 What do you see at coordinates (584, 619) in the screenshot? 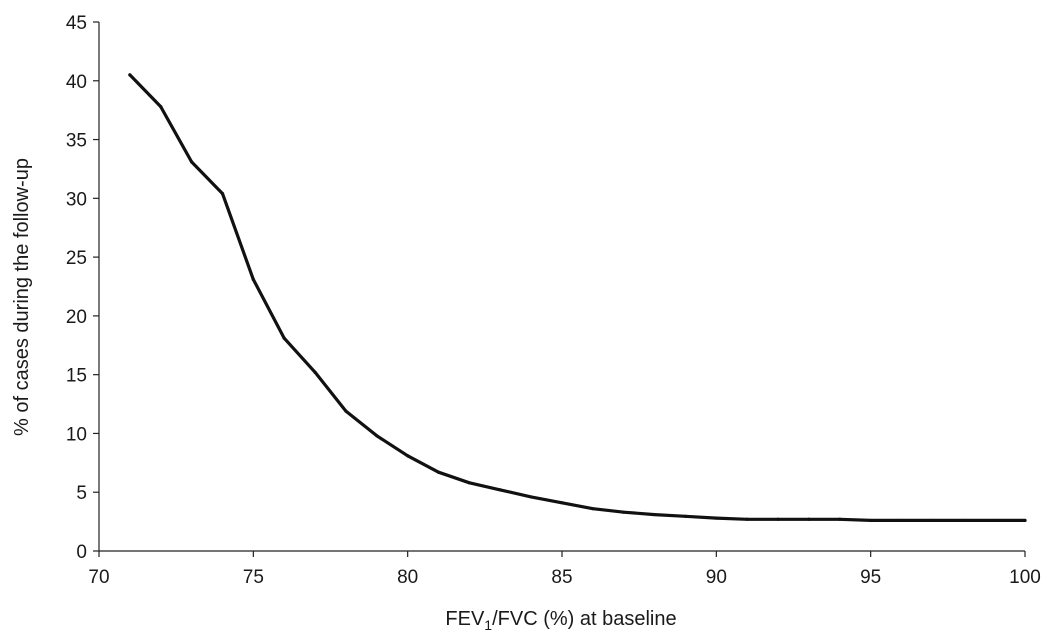
I see `x-axis-title-rest: /FVC (%) at baseline` at bounding box center [584, 619].